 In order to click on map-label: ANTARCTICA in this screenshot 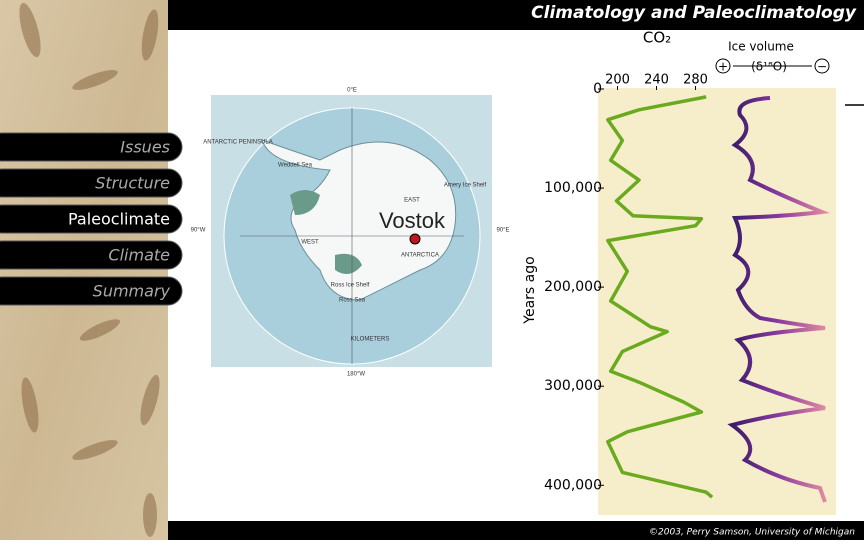, I will do `click(420, 256)`.